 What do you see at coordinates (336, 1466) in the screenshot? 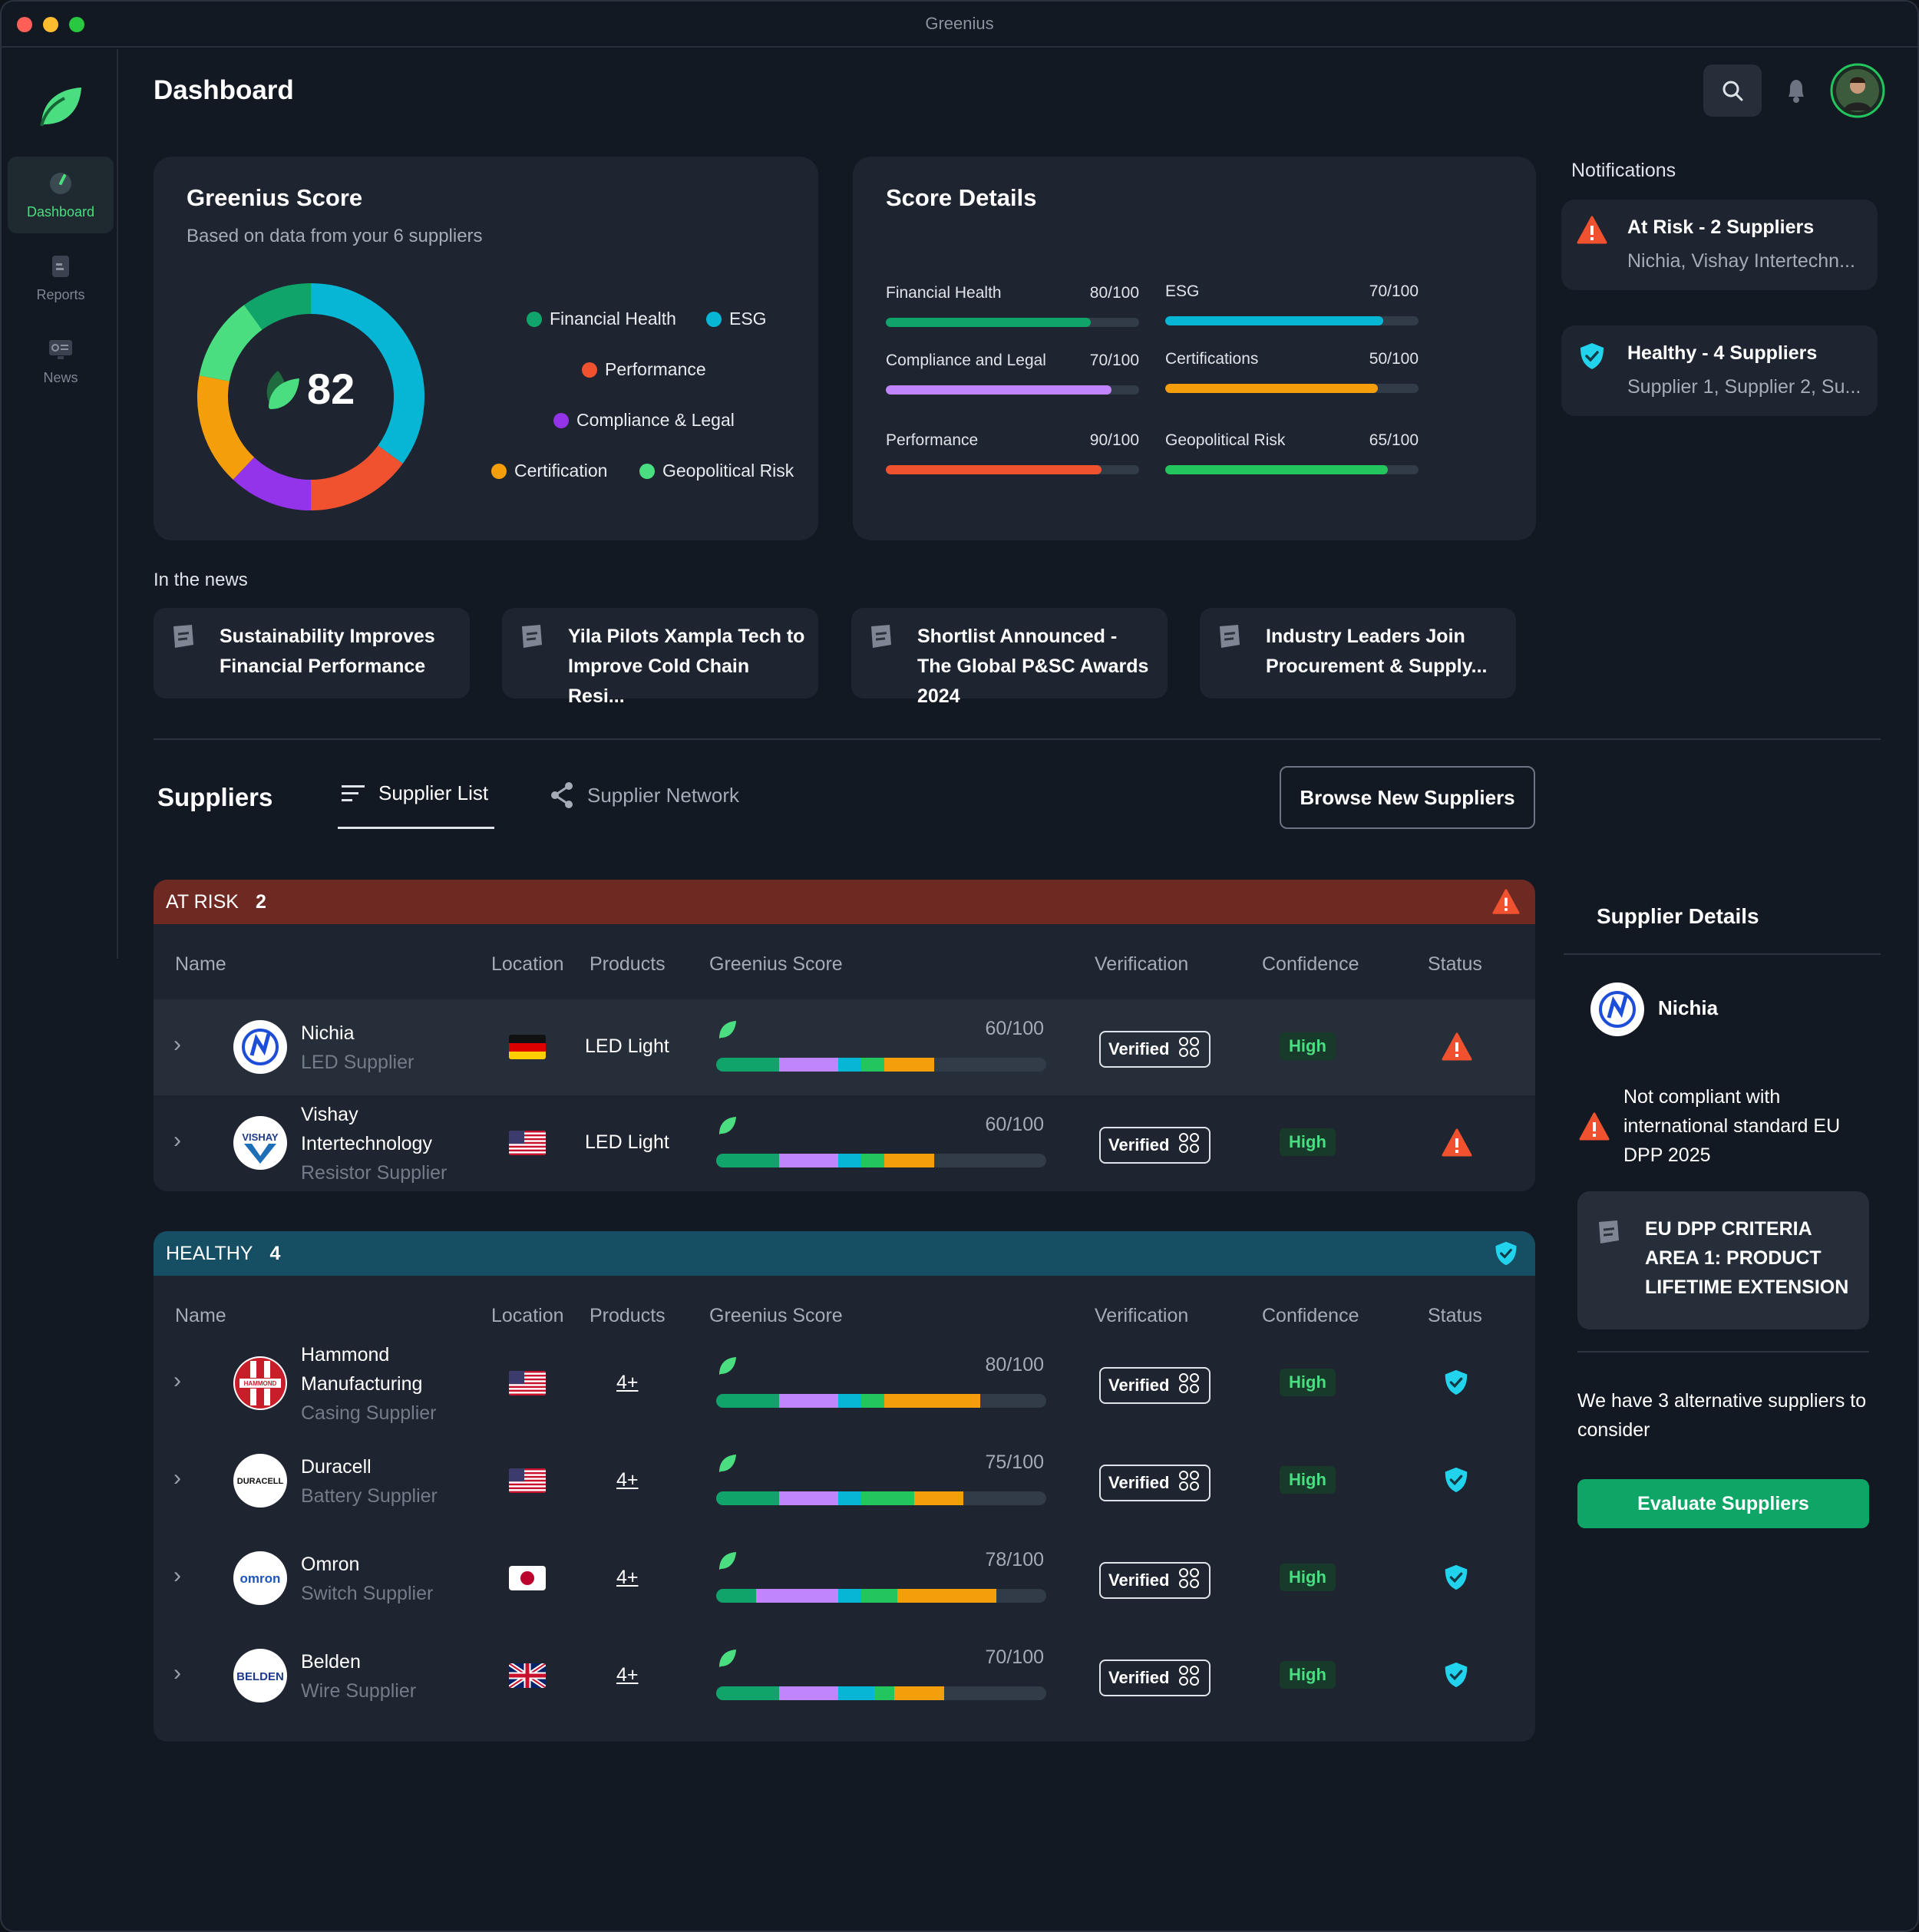
I see `supplier-name: Duracell` at bounding box center [336, 1466].